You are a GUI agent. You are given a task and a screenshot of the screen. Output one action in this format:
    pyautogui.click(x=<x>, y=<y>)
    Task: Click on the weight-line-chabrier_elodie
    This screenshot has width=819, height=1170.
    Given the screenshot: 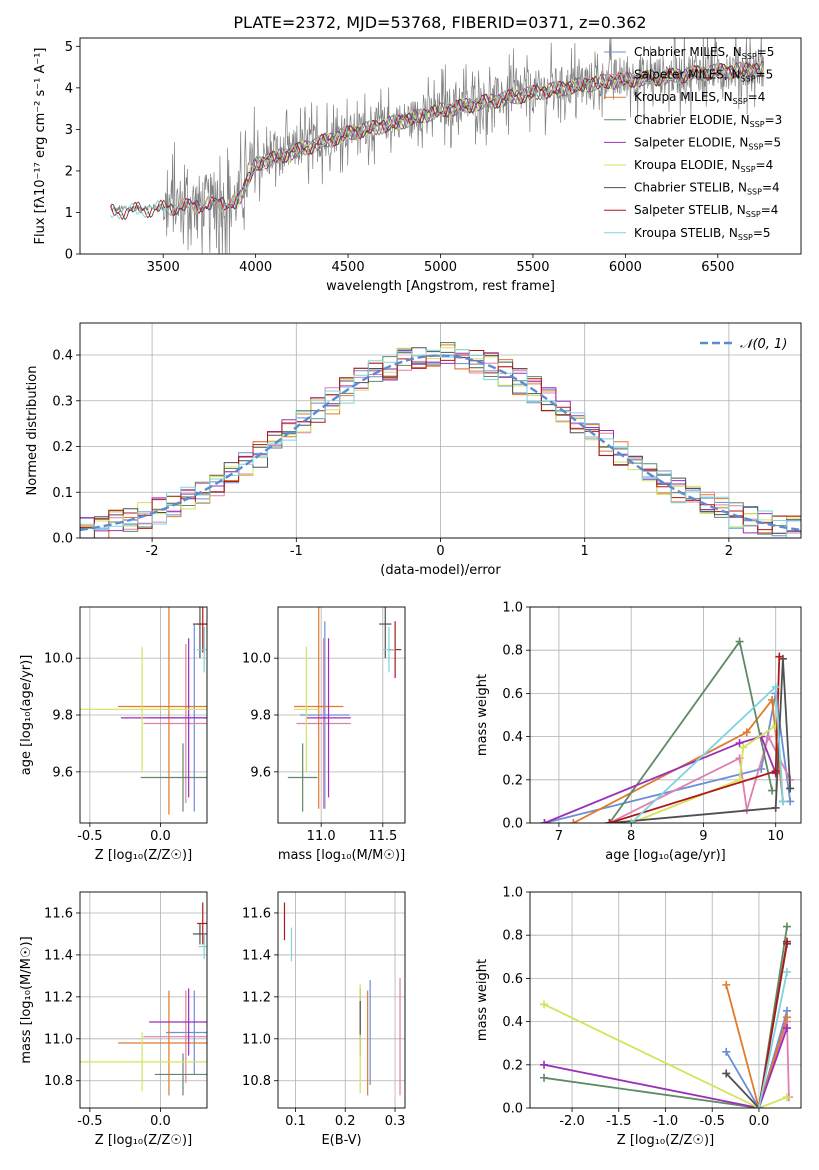 What is the action you would take?
    pyautogui.click(x=665, y=1017)
    